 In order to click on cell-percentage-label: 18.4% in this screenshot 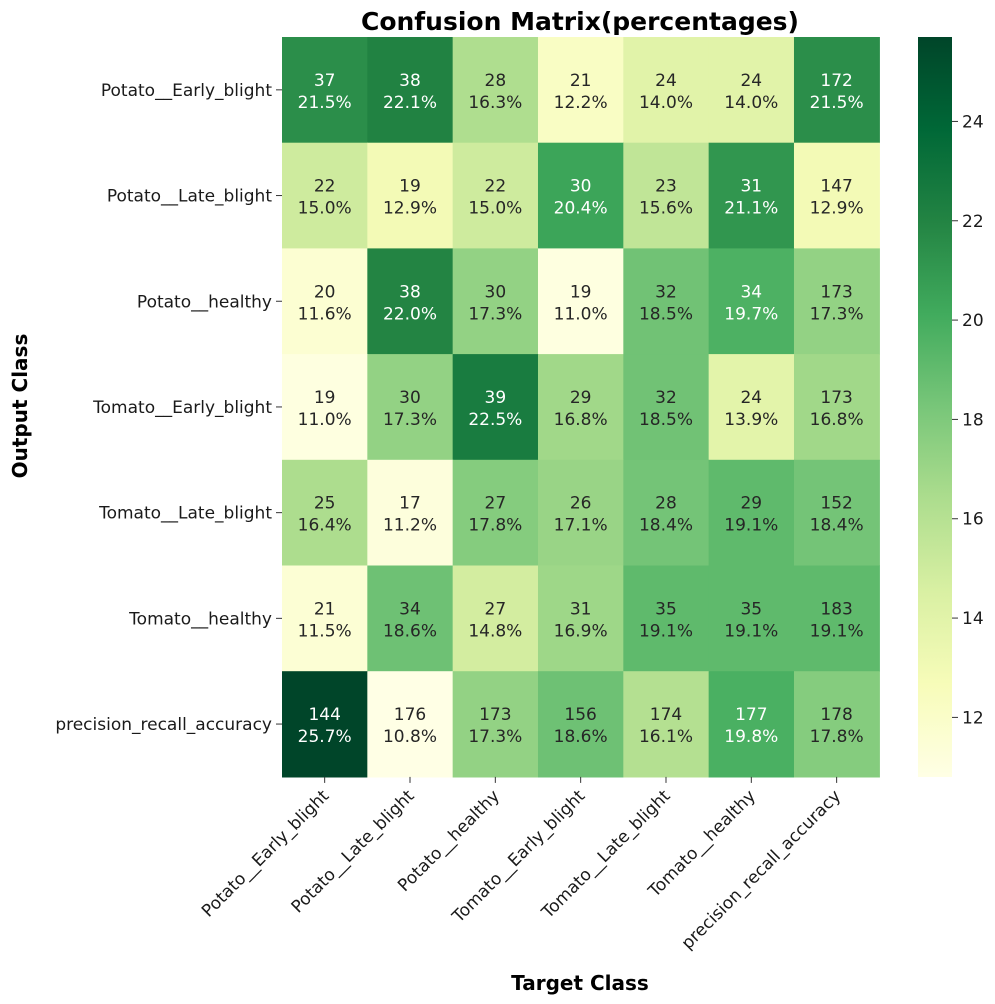, I will do `click(666, 526)`.